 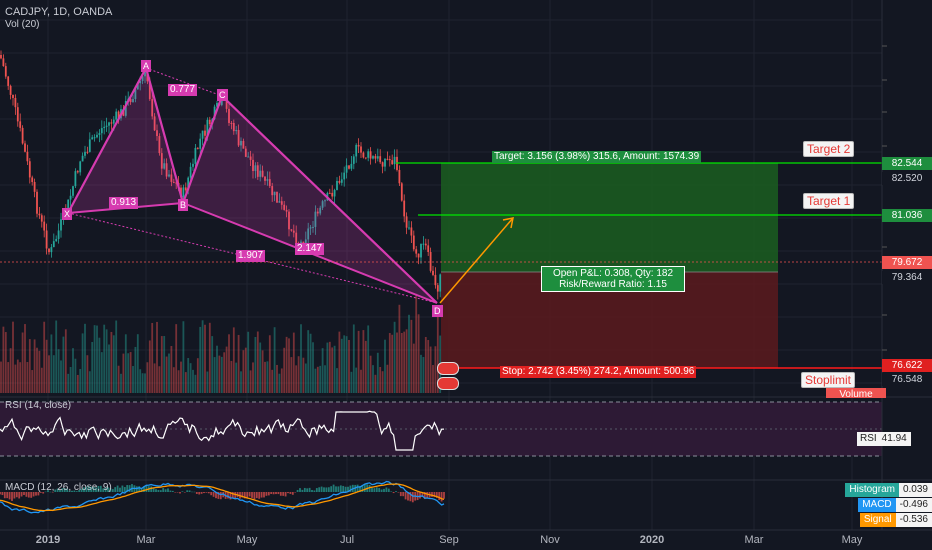 I want to click on projection-arrow, so click(x=476, y=260).